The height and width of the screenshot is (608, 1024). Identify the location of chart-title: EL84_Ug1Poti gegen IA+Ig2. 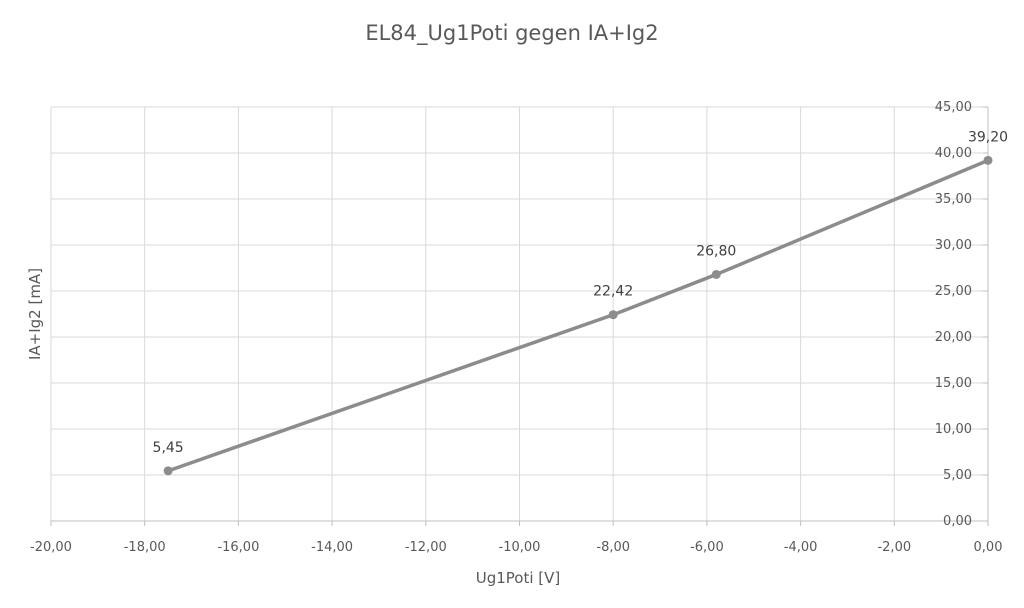
(511, 33).